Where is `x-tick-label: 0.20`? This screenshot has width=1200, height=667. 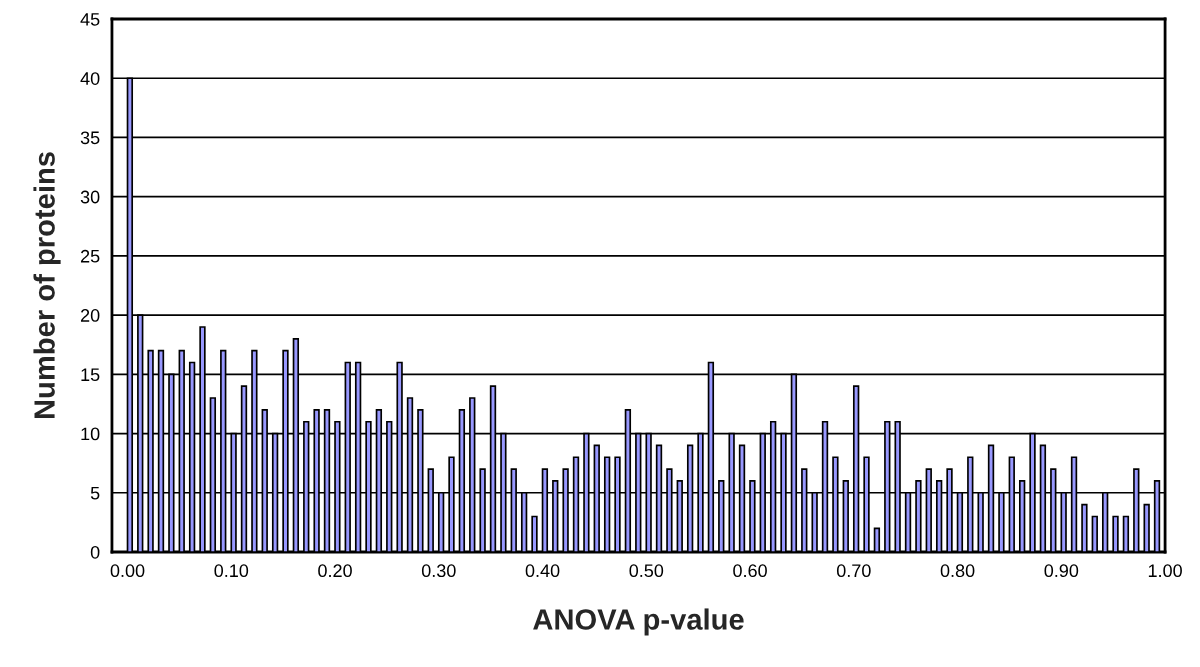 x-tick-label: 0.20 is located at coordinates (335, 571).